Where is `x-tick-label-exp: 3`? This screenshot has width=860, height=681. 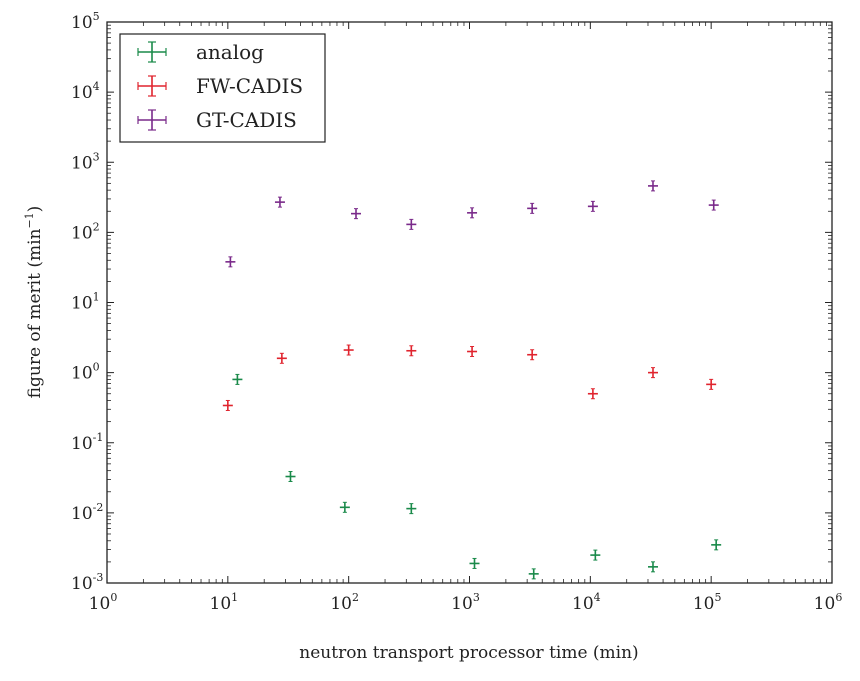 x-tick-label-exp: 3 is located at coordinates (476, 597).